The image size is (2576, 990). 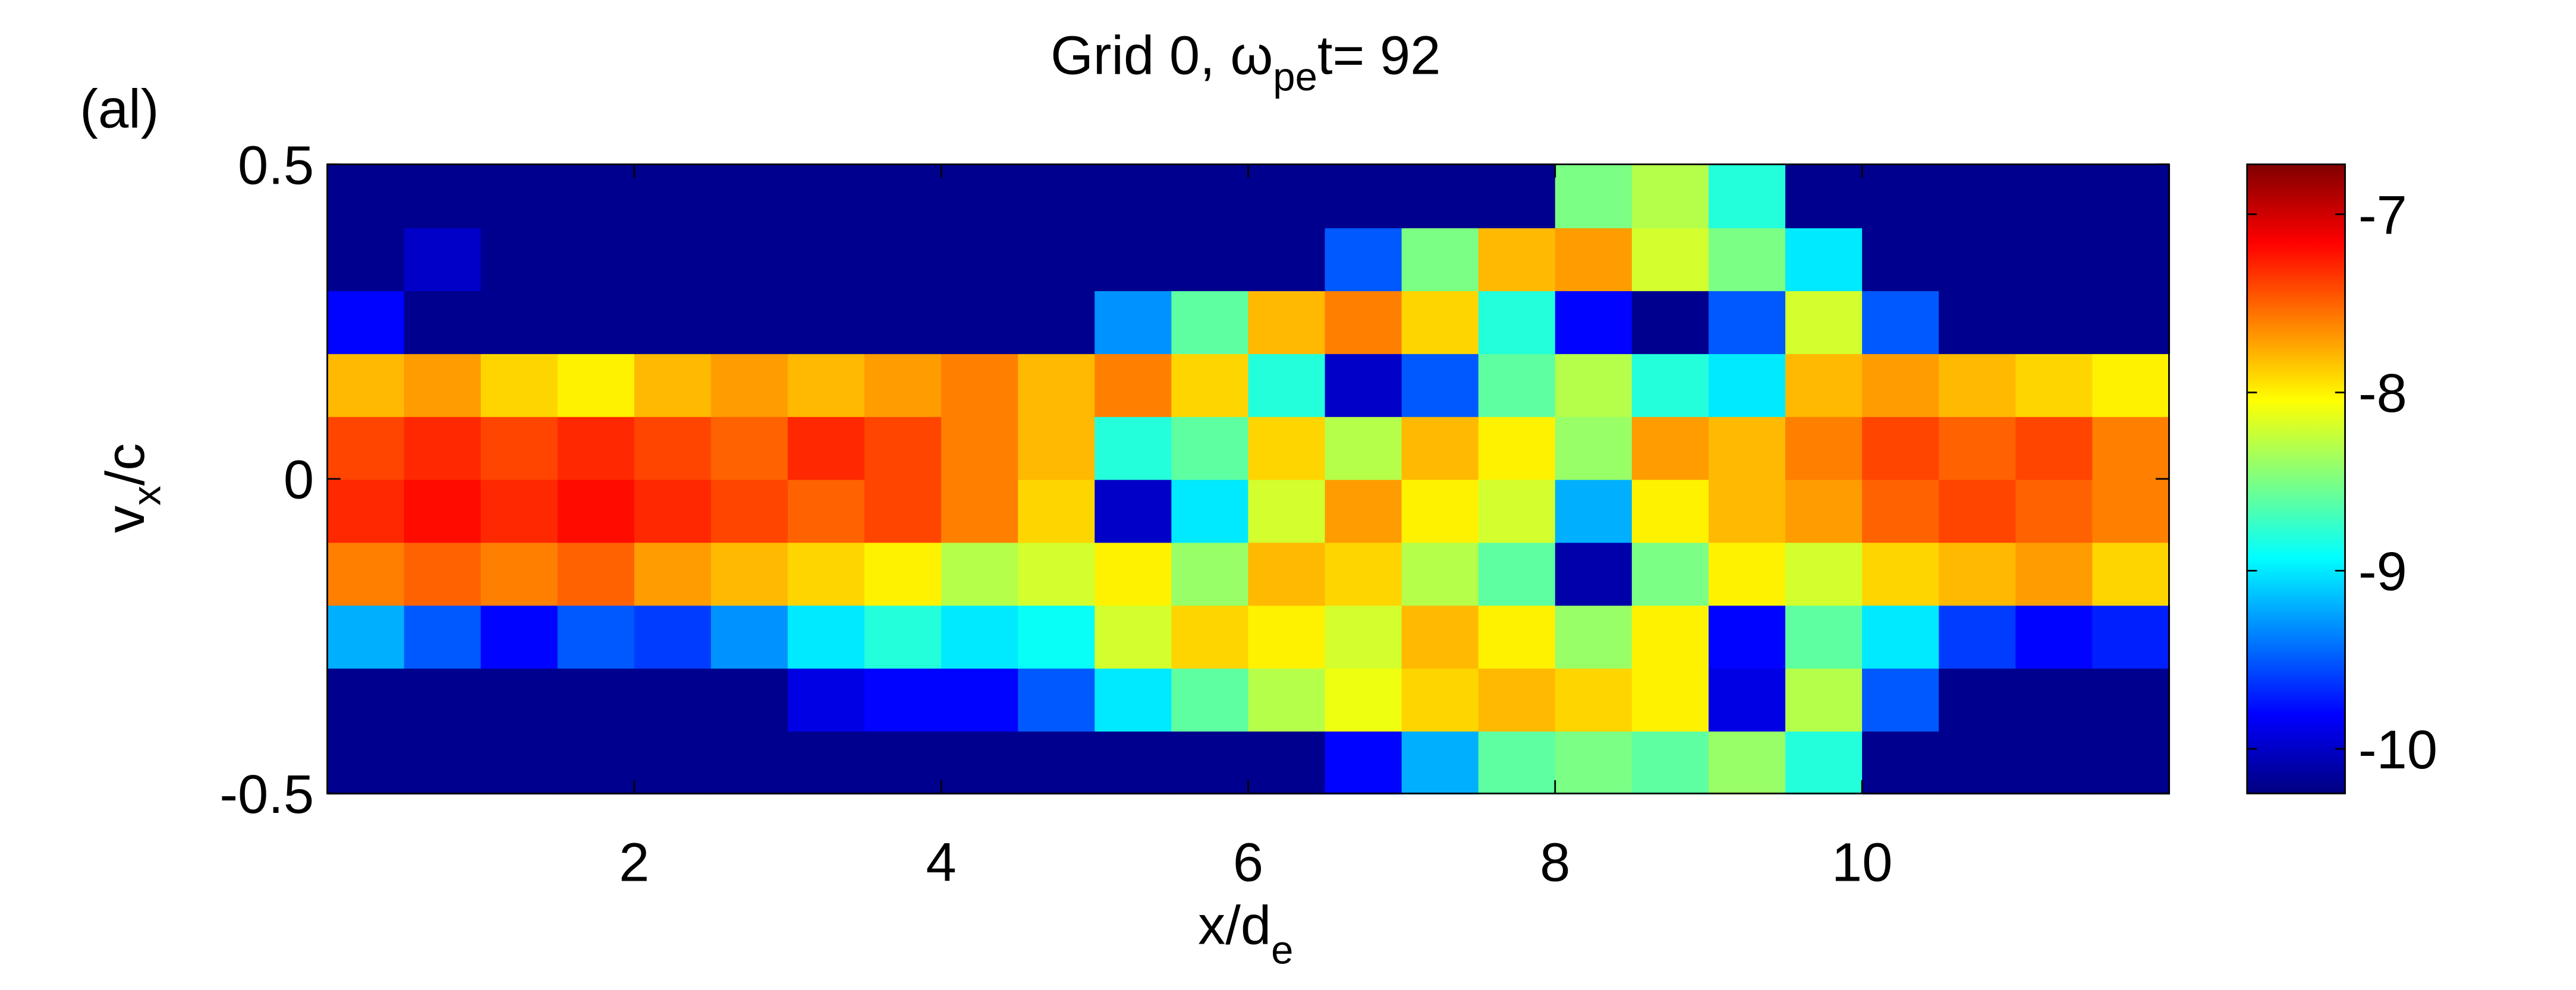 What do you see at coordinates (1555, 863) in the screenshot?
I see `x-tick-label: 8` at bounding box center [1555, 863].